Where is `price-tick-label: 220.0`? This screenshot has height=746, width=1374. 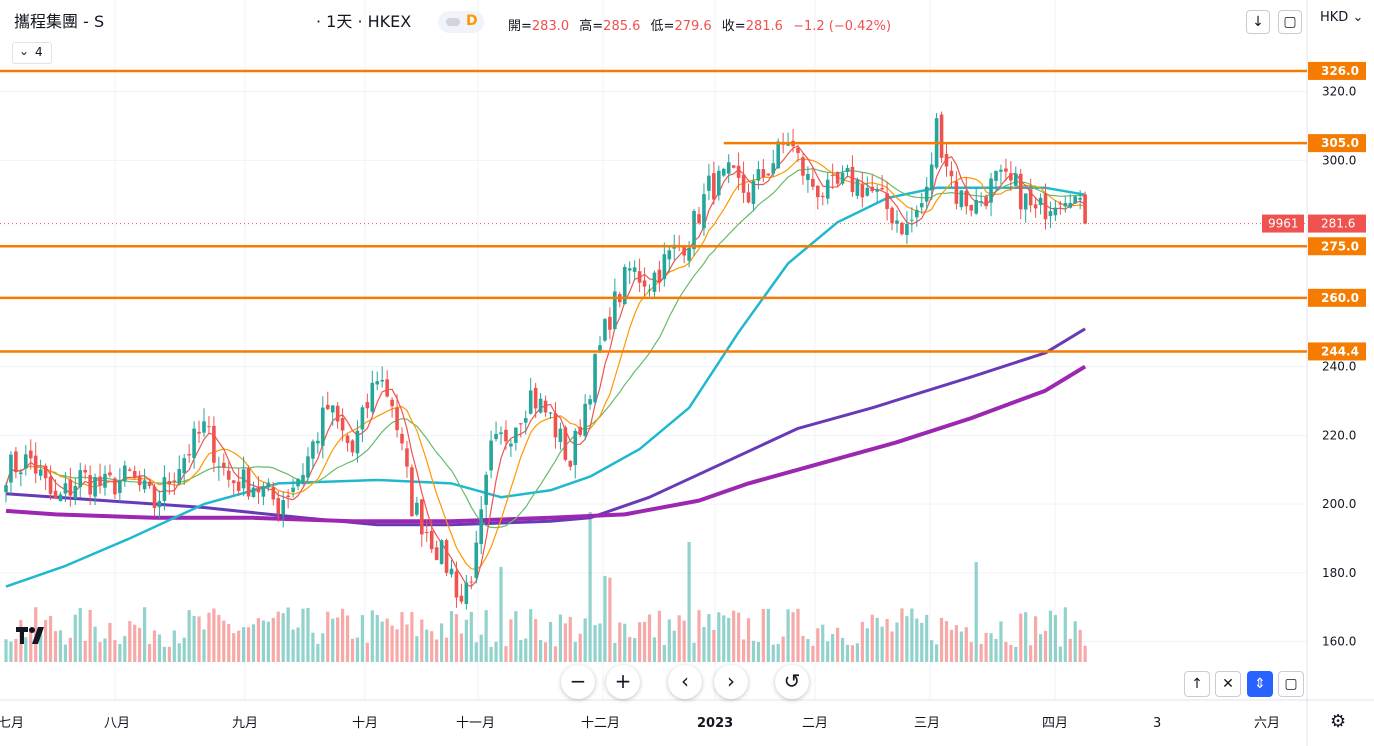 price-tick-label: 220.0 is located at coordinates (1339, 435).